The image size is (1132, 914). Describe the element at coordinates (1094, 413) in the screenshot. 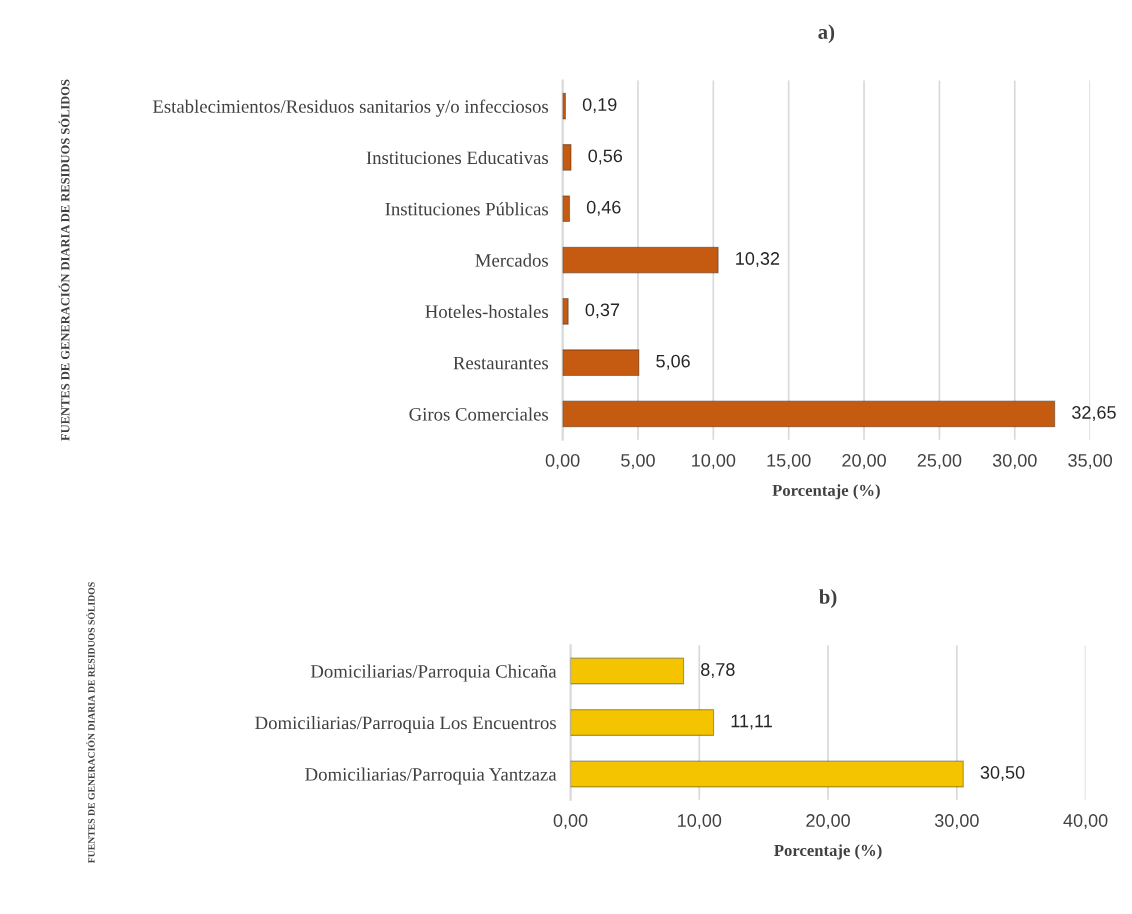

I see `data-label: 32,65` at that location.